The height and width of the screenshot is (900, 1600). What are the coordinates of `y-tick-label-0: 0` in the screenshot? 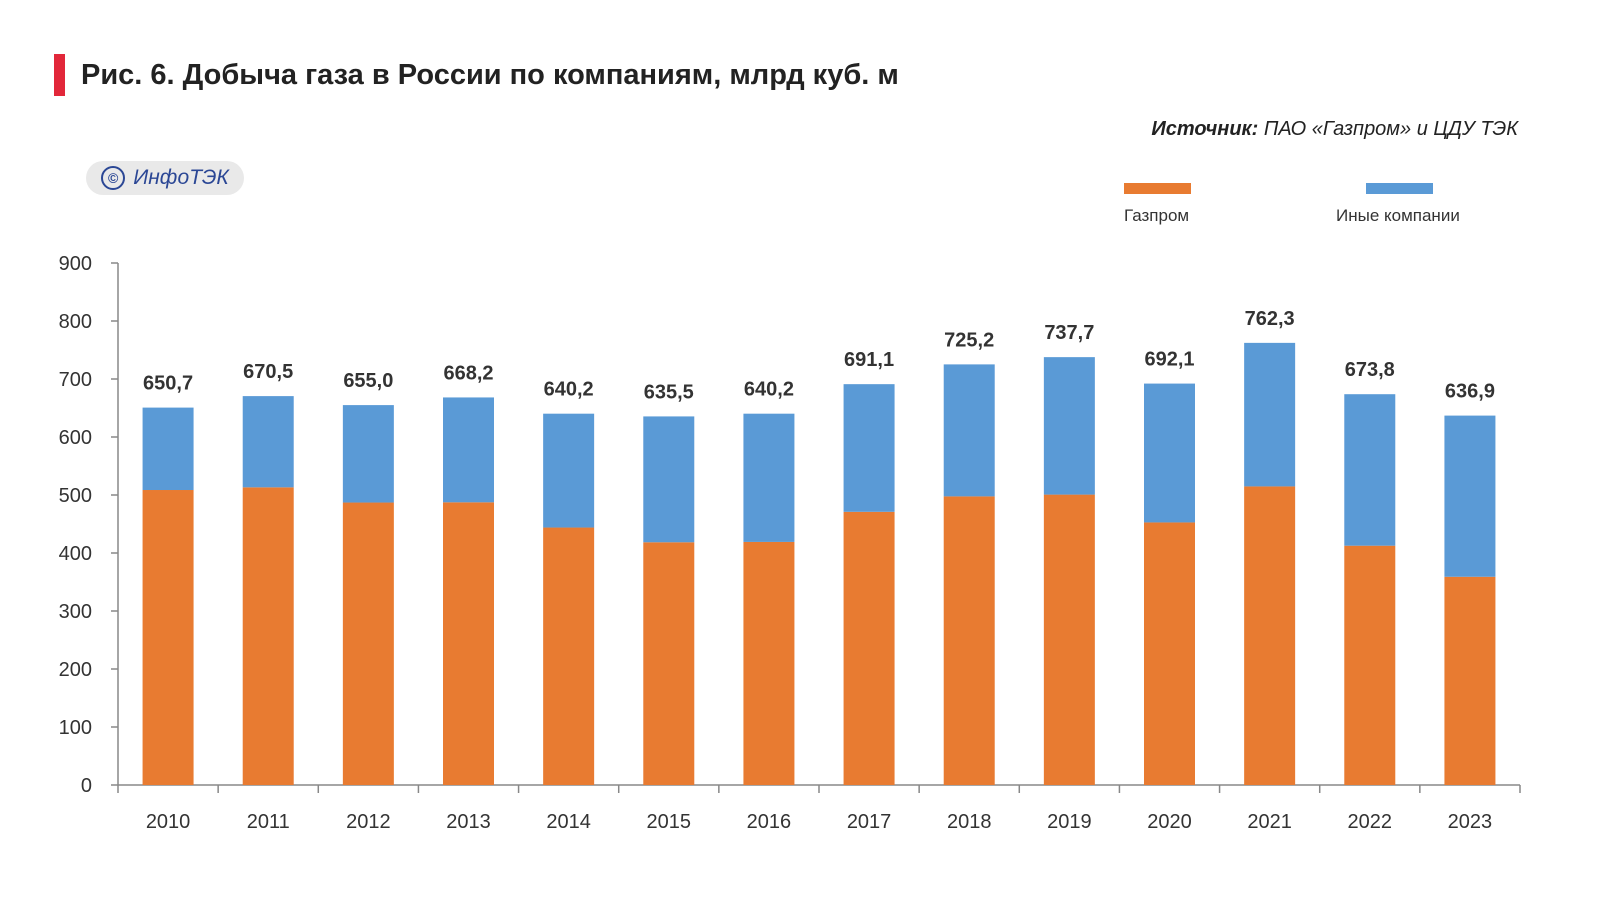 It's located at (86, 786).